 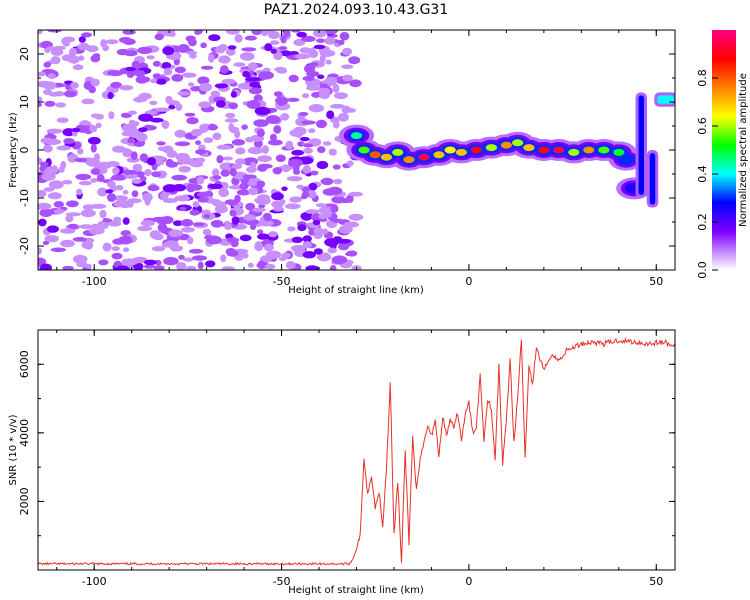 What do you see at coordinates (282, 281) in the screenshot?
I see `x-tick-label: -50` at bounding box center [282, 281].